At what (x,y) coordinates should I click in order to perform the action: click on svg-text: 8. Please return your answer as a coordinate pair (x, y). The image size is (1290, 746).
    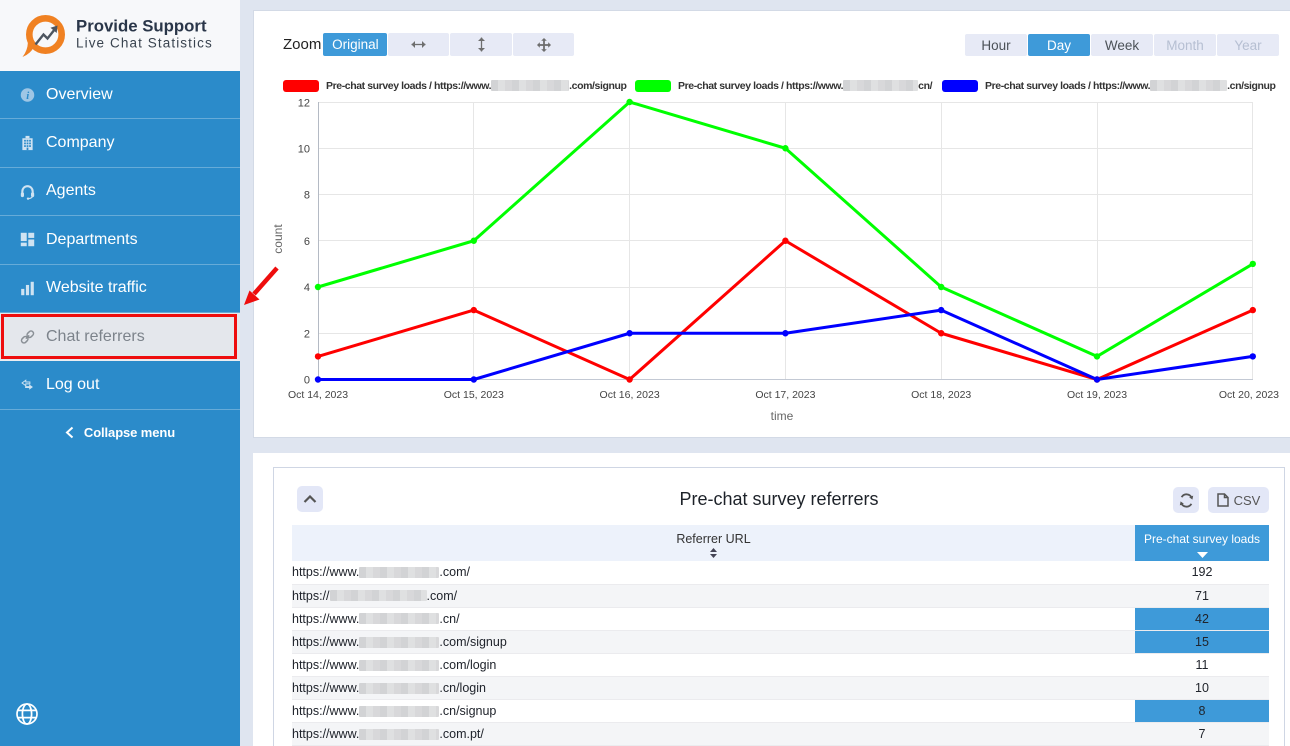
    Looking at the image, I should click on (307, 196).